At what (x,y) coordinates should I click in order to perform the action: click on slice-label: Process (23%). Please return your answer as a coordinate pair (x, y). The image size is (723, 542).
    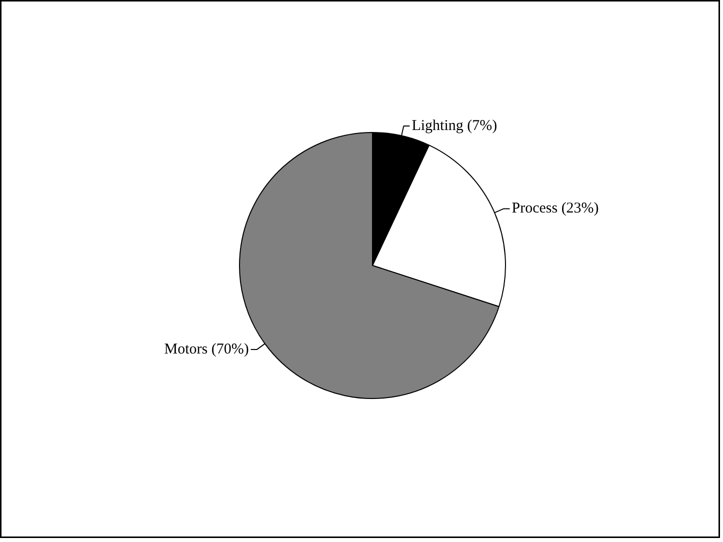
    Looking at the image, I should click on (555, 208).